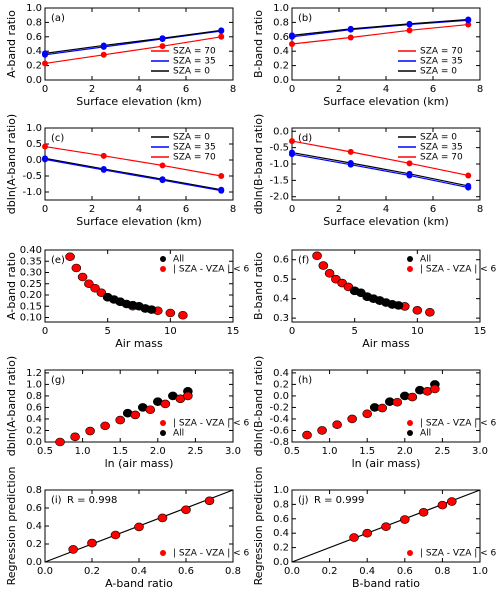  What do you see at coordinates (480, 451) in the screenshot?
I see `x-tick-label: 3.0` at bounding box center [480, 451].